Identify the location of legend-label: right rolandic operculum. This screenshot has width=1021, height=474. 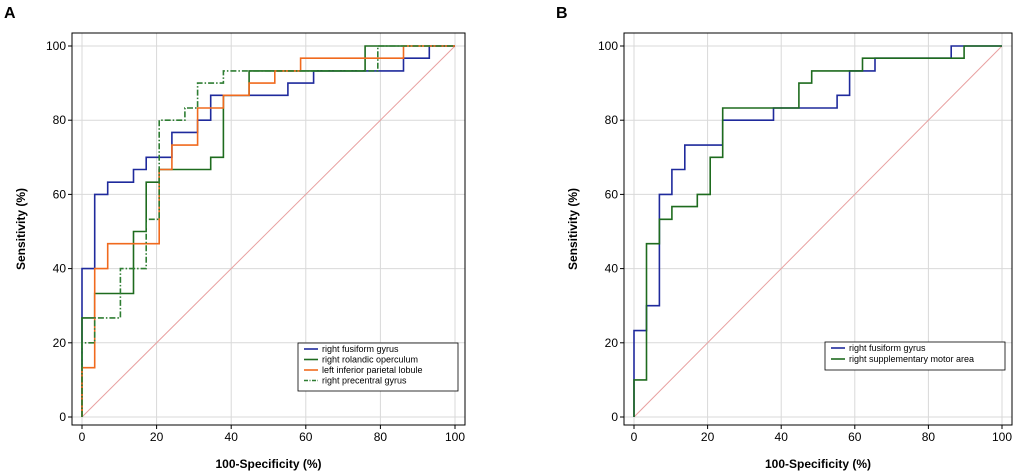
(370, 360).